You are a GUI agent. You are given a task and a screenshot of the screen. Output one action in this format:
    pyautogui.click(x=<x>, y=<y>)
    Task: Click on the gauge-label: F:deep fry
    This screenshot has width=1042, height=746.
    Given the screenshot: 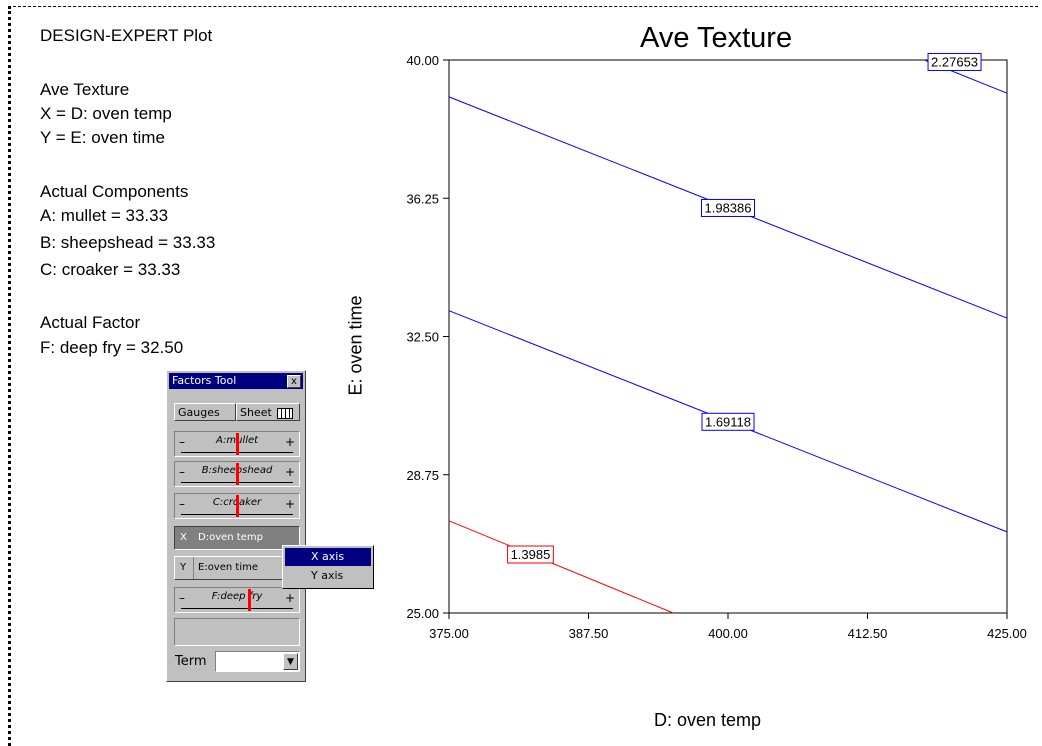 What is the action you would take?
    pyautogui.click(x=237, y=596)
    